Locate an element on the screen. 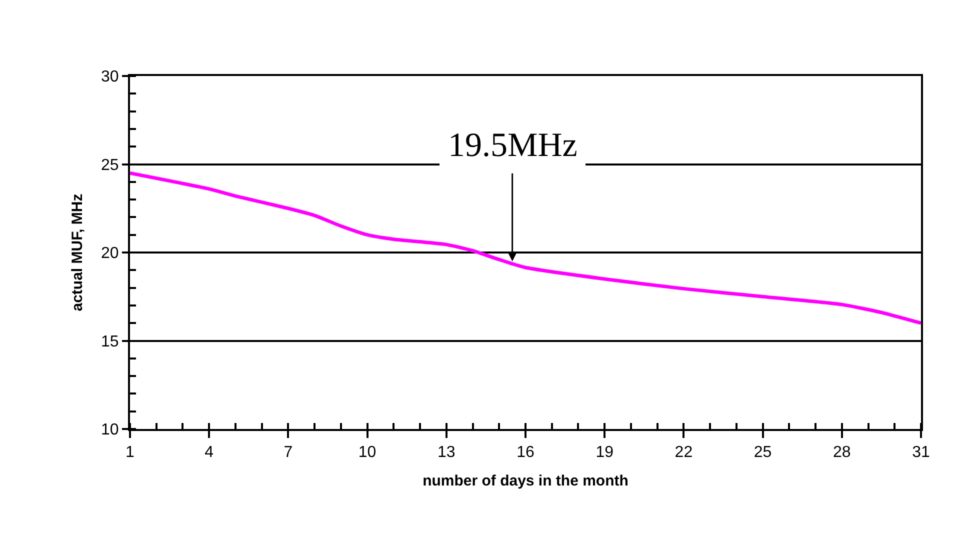 The width and height of the screenshot is (956, 552). x-tick-label: 16 is located at coordinates (525, 453).